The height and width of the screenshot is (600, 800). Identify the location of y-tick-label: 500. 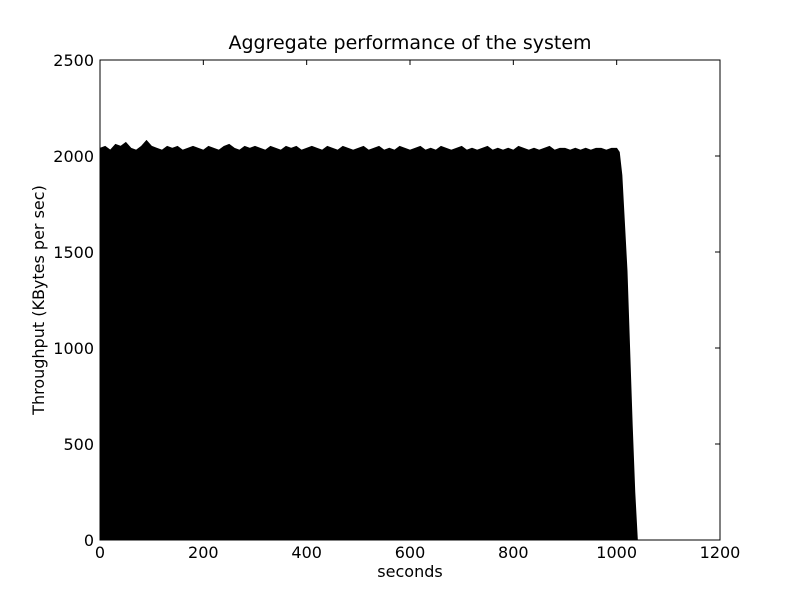
(78, 444).